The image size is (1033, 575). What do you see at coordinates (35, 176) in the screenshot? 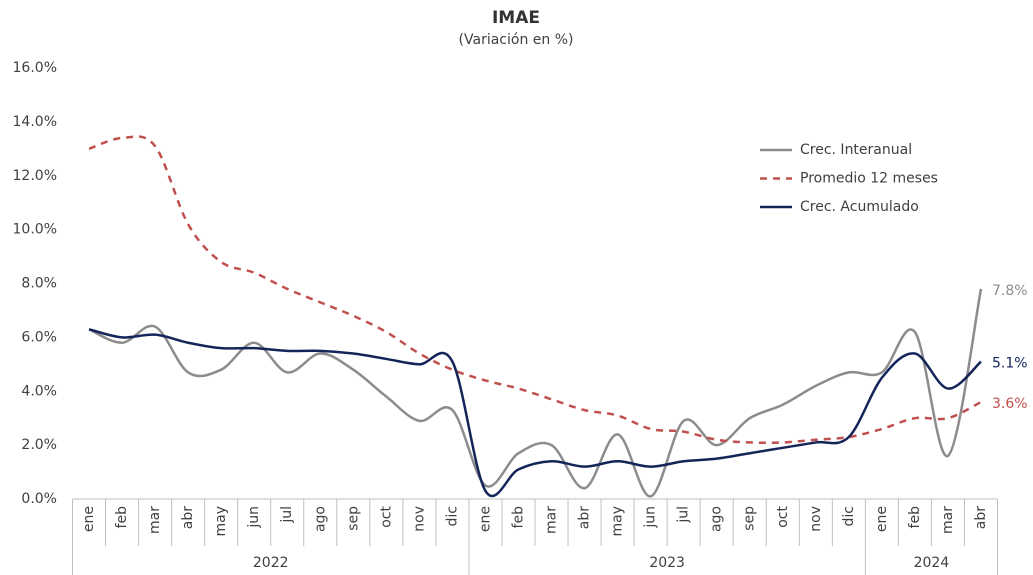
I see `y-tick-label: 12.0%` at bounding box center [35, 176].